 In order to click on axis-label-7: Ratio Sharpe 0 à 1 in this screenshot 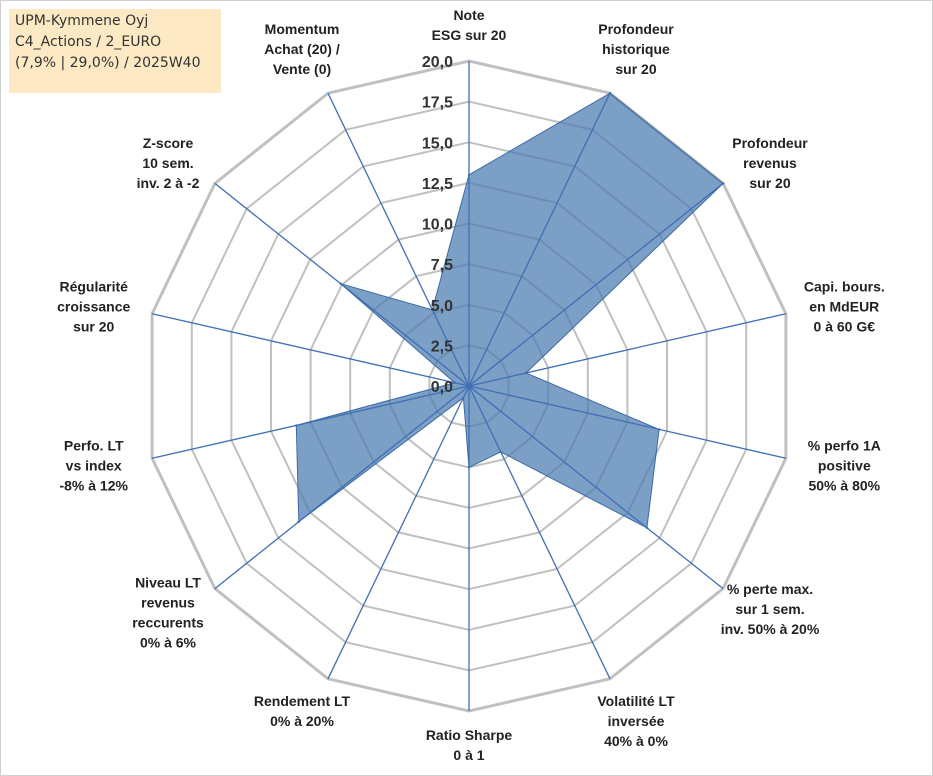, I will do `click(469, 745)`.